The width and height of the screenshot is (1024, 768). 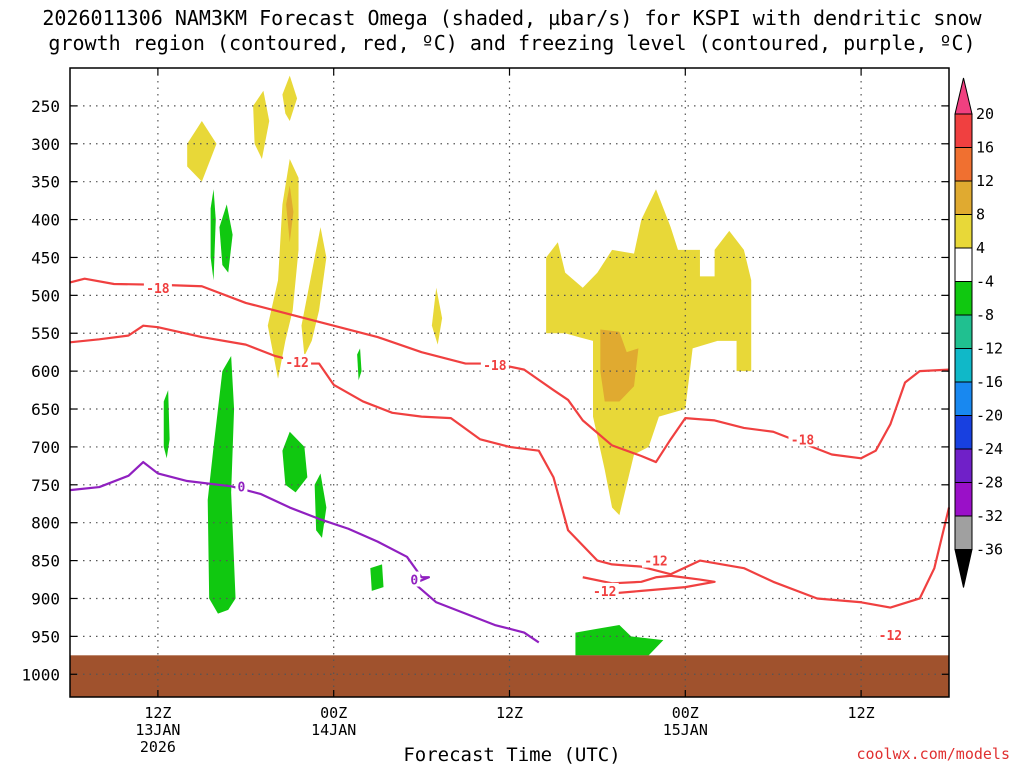 What do you see at coordinates (157, 730) in the screenshot?
I see `x-tick-label-0-1: 13JAN` at bounding box center [157, 730].